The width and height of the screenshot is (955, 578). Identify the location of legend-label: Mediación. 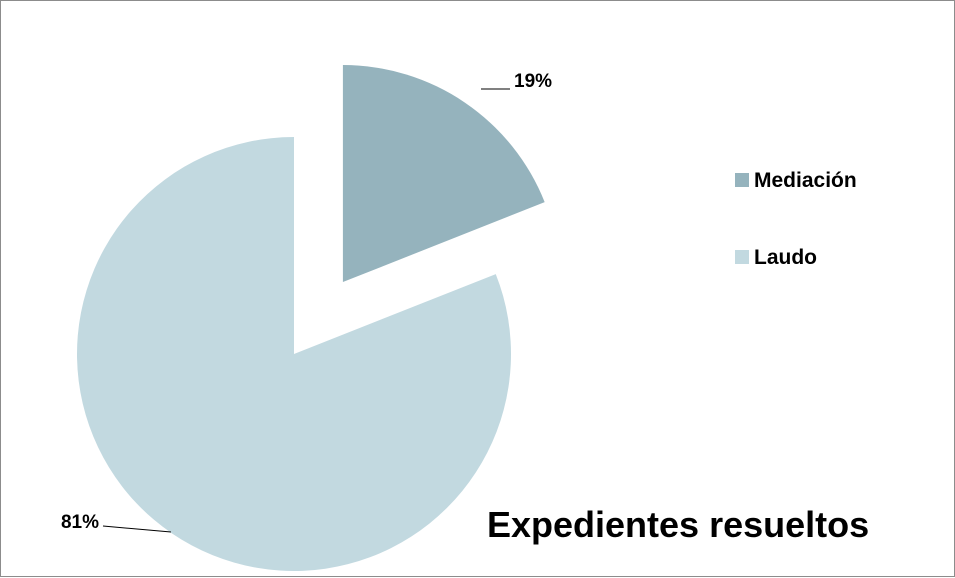
(805, 180).